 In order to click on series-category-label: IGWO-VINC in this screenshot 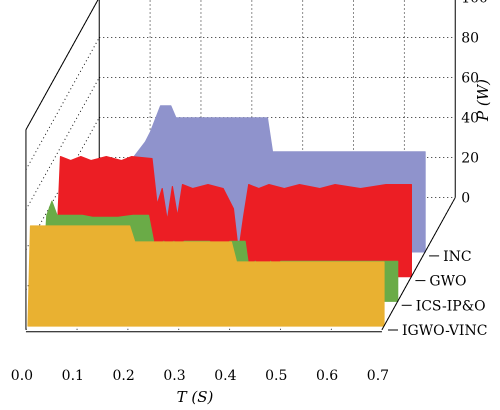, I will do `click(444, 331)`.